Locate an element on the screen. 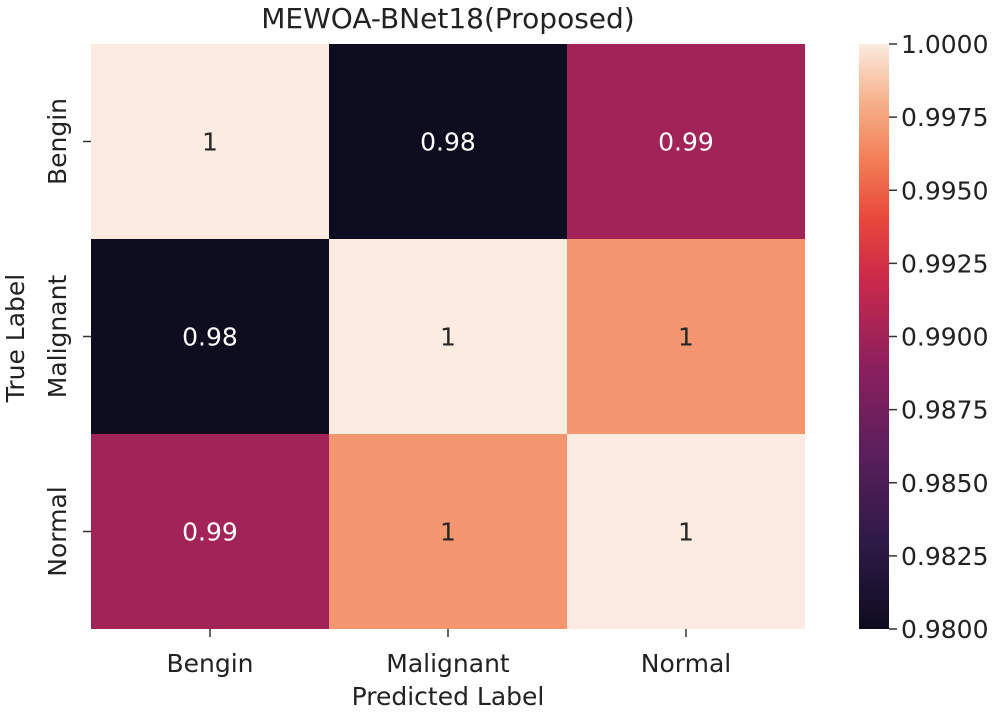 The image size is (1000, 714). colorbar-tick-label: 0.9875 is located at coordinates (944, 410).